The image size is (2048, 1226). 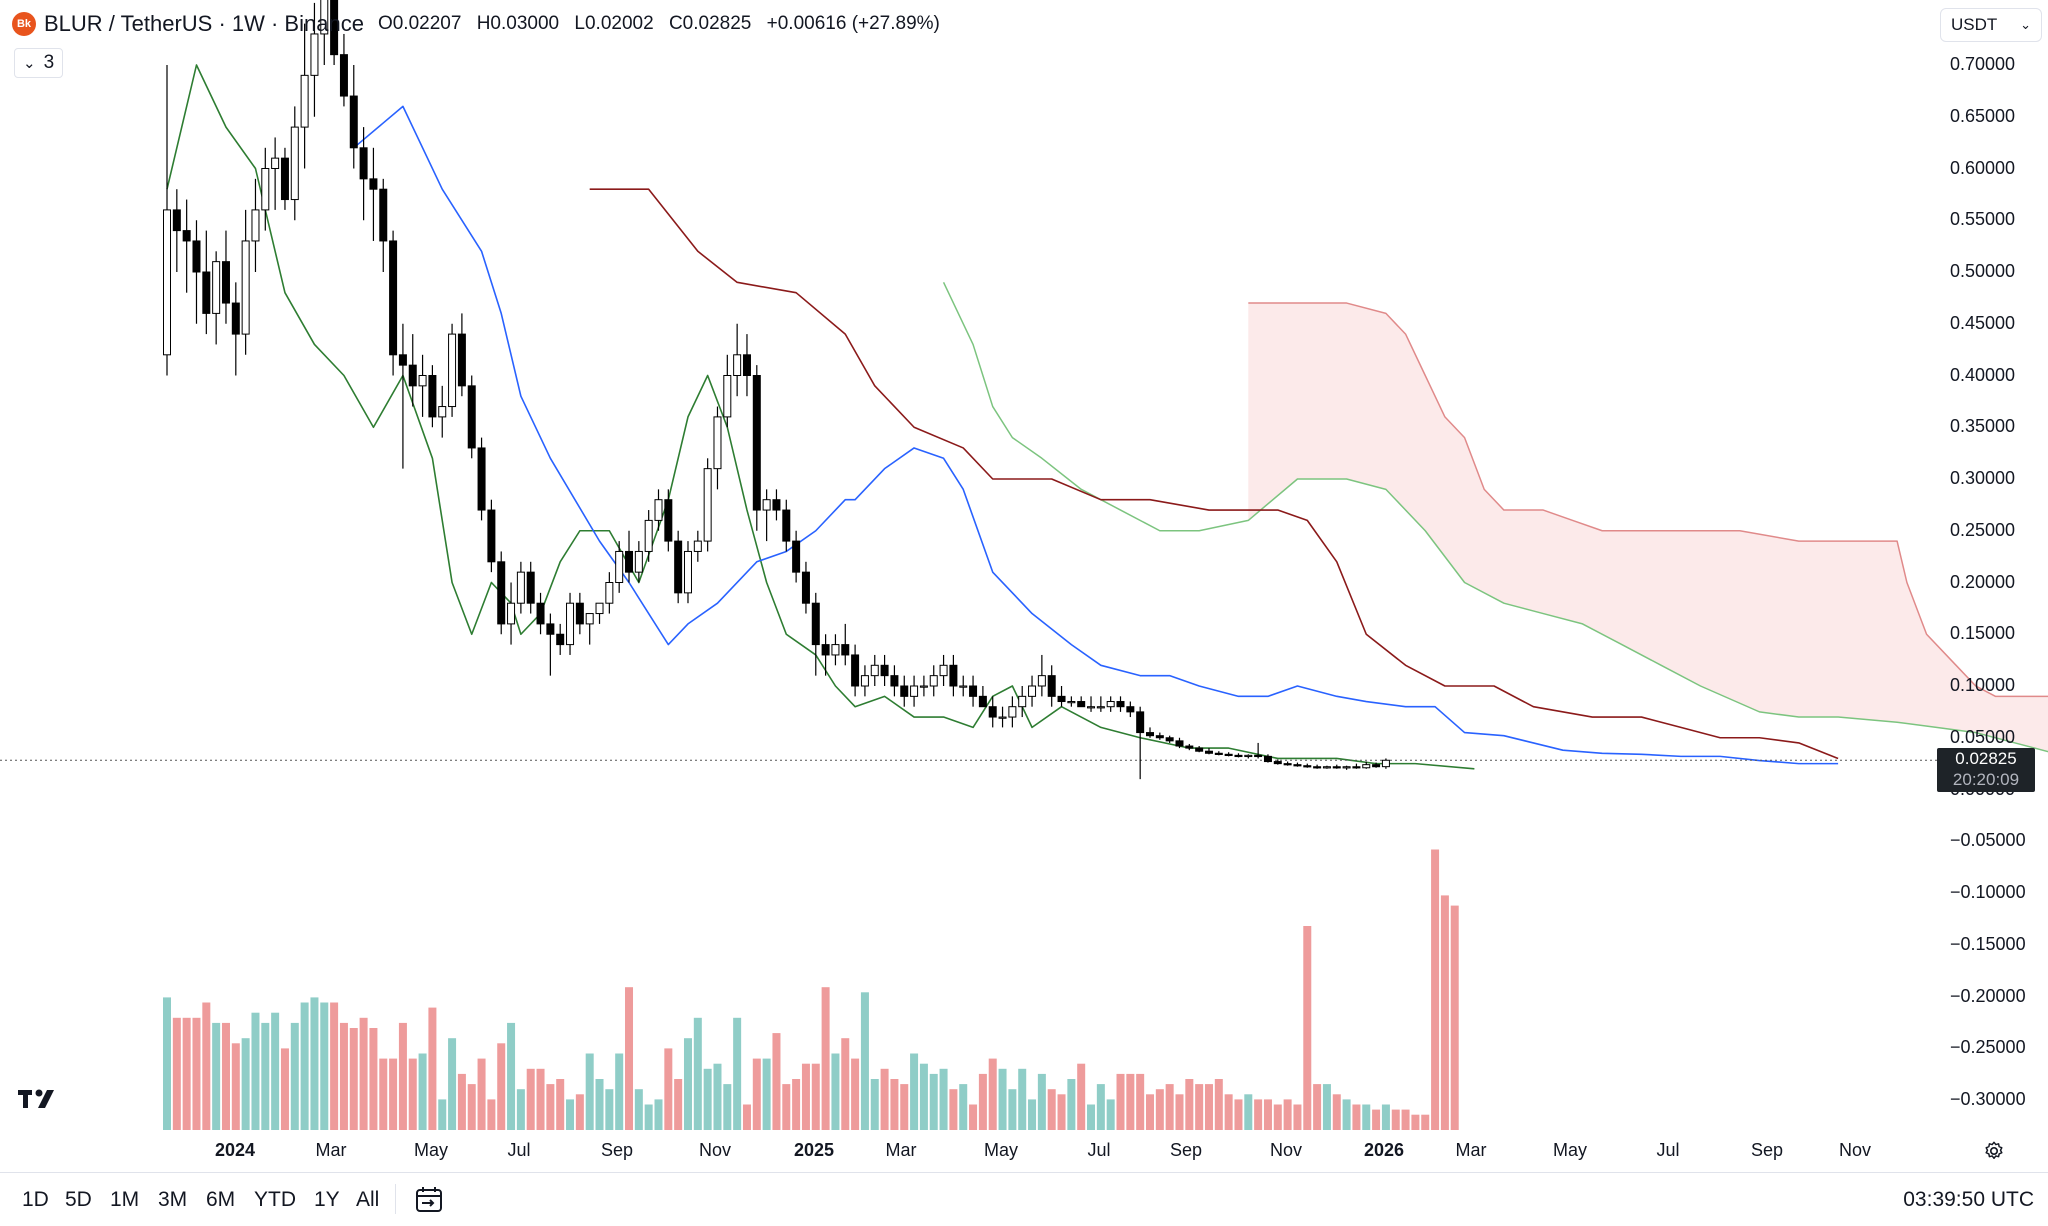 I want to click on timeframe-button-5d: 5D, so click(x=78, y=1199).